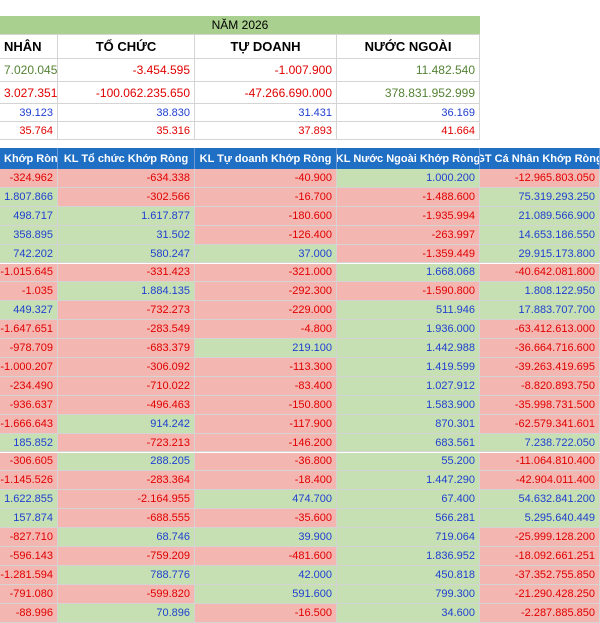 The width and height of the screenshot is (600, 623). What do you see at coordinates (408, 386) in the screenshot?
I see `cell-foreign-volume: 1.027.912` at bounding box center [408, 386].